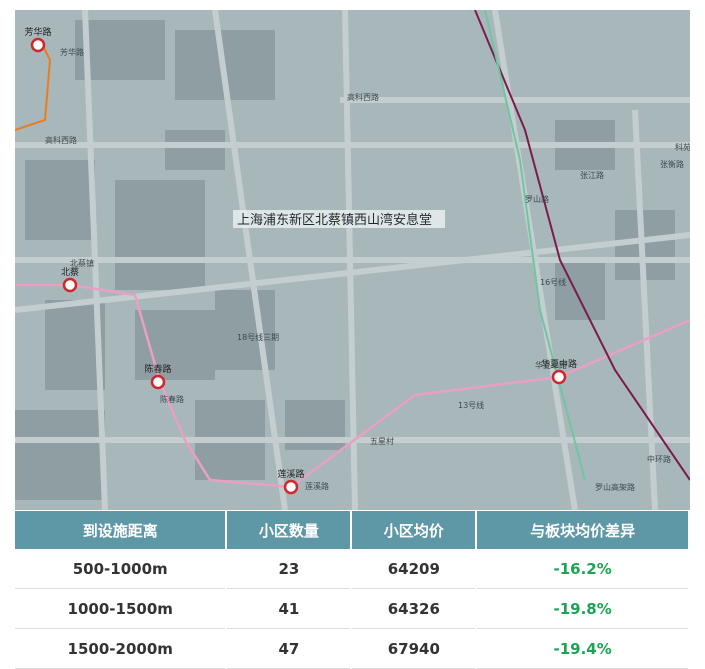  Describe the element at coordinates (290, 474) in the screenshot. I see `station-label: 莲溪路` at that location.